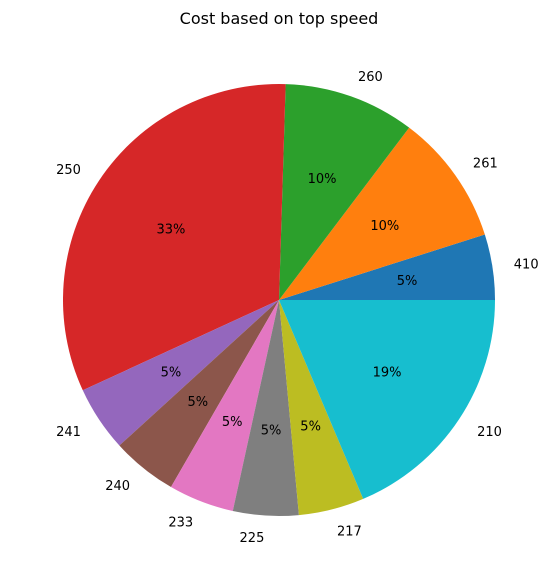 This screenshot has height=581, width=559. I want to click on slice-category-label: 250, so click(68, 170).